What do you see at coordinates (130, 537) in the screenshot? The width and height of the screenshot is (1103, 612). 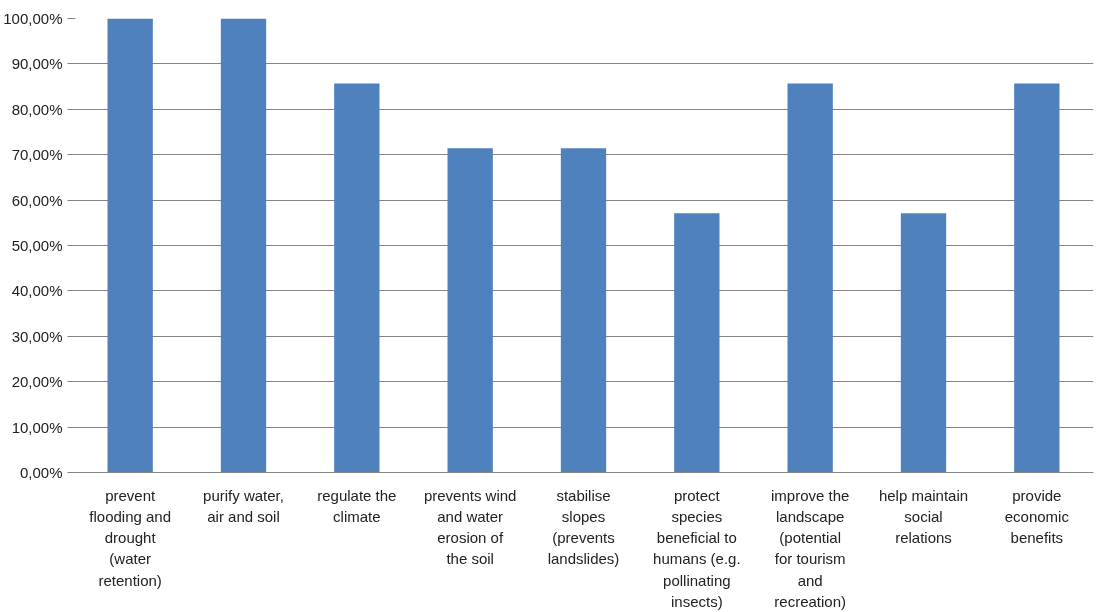 I see `x-tick-label: prevent flooding and drought (water retention)` at bounding box center [130, 537].